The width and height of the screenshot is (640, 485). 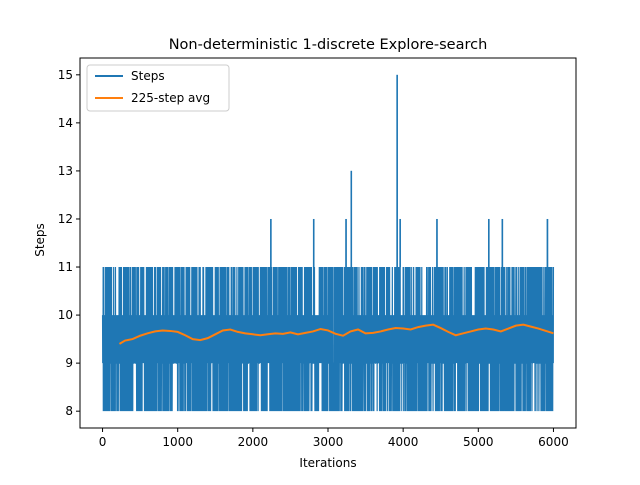 I want to click on x-tick-label: 4000, so click(x=403, y=442).